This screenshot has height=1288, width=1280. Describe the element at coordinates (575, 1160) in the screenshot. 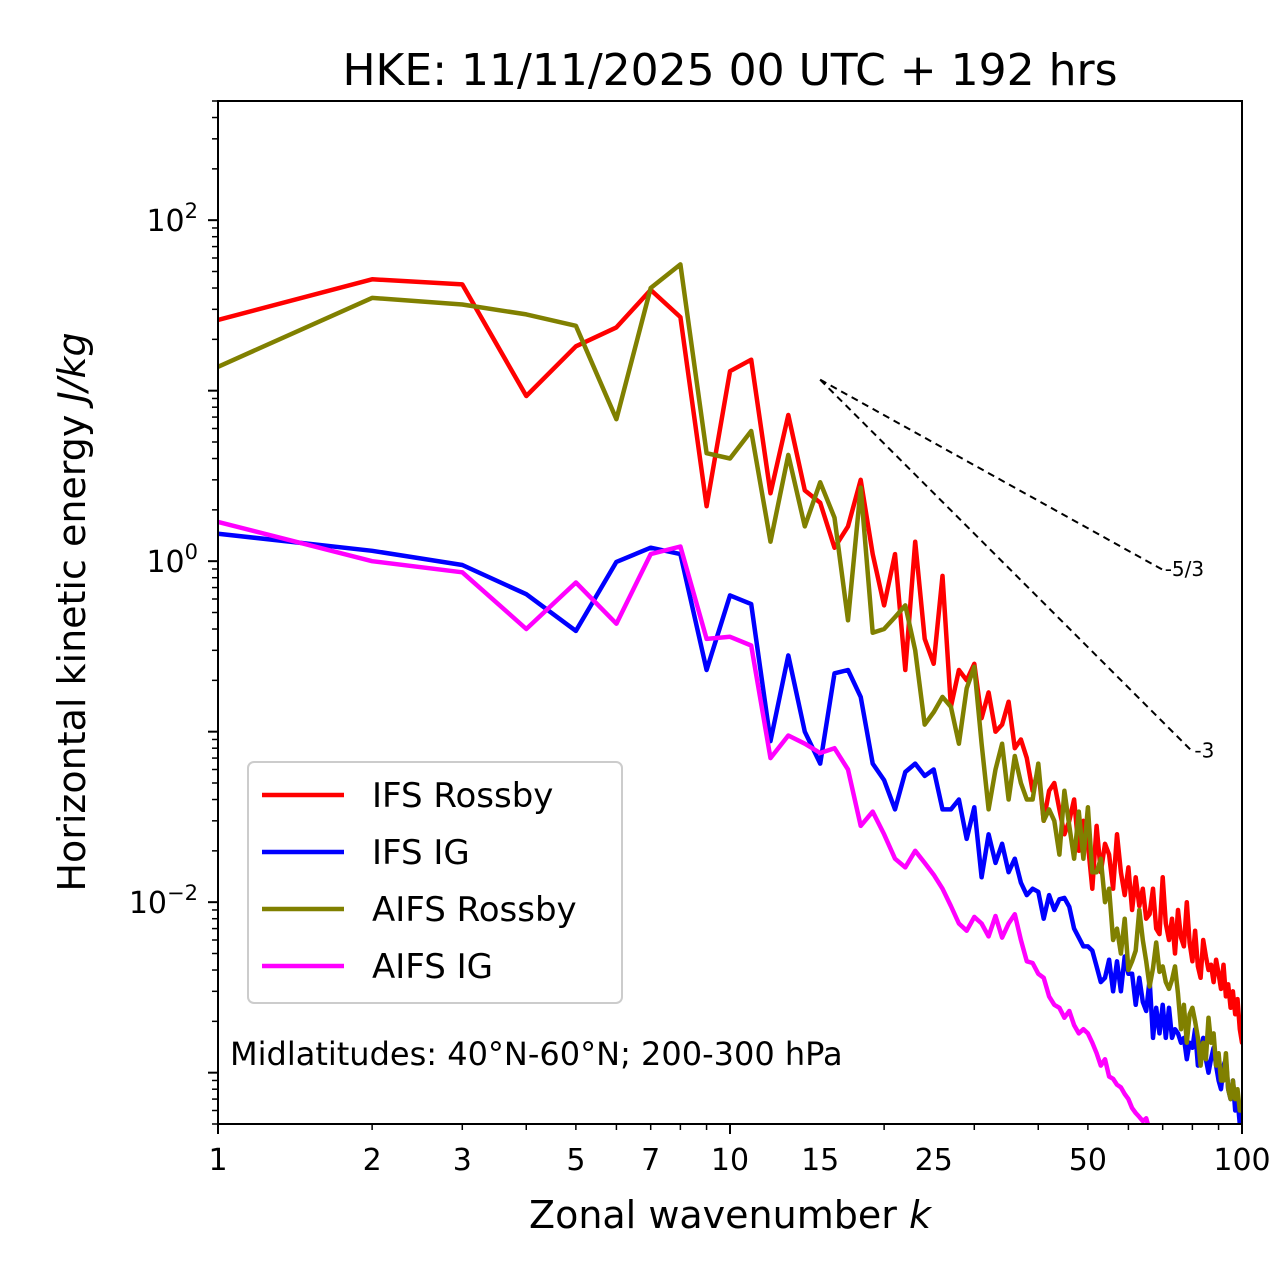

I see `x-tick-label: 5` at that location.